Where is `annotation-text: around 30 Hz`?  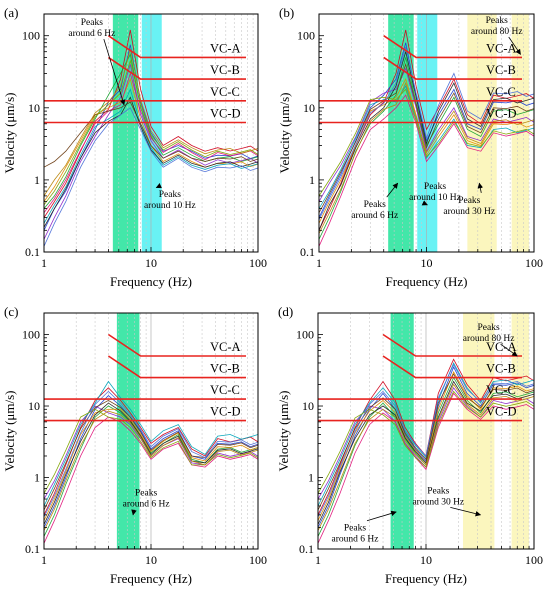
annotation-text: around 30 Hz is located at coordinates (438, 502).